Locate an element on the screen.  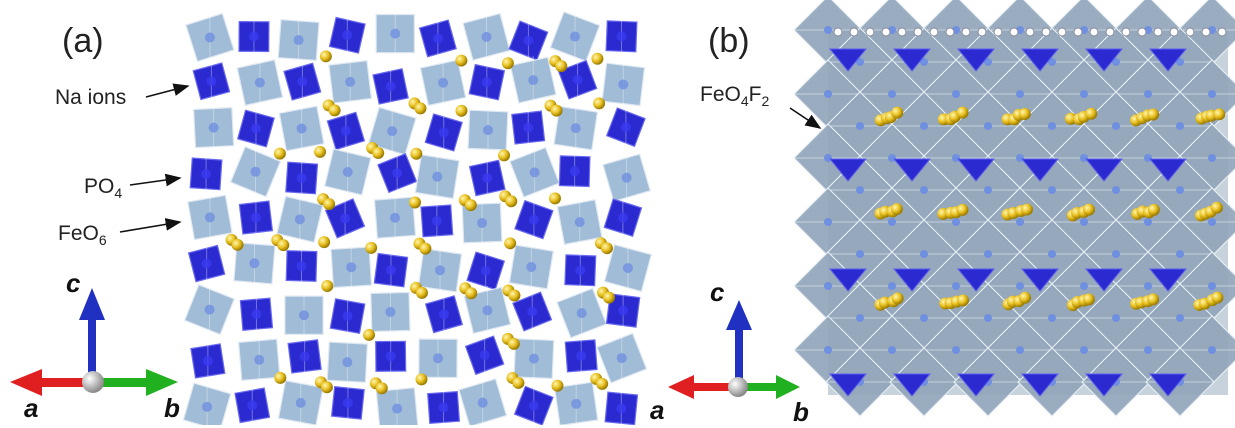
axis-triad-a is located at coordinates (94, 342).